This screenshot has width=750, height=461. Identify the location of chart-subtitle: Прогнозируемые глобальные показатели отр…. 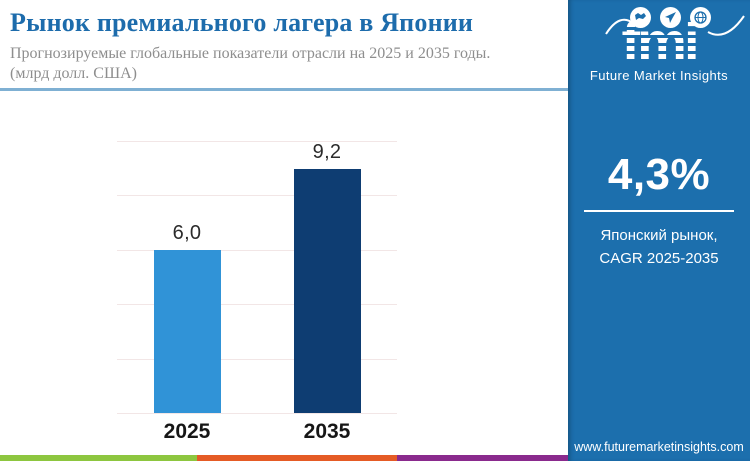
(285, 64).